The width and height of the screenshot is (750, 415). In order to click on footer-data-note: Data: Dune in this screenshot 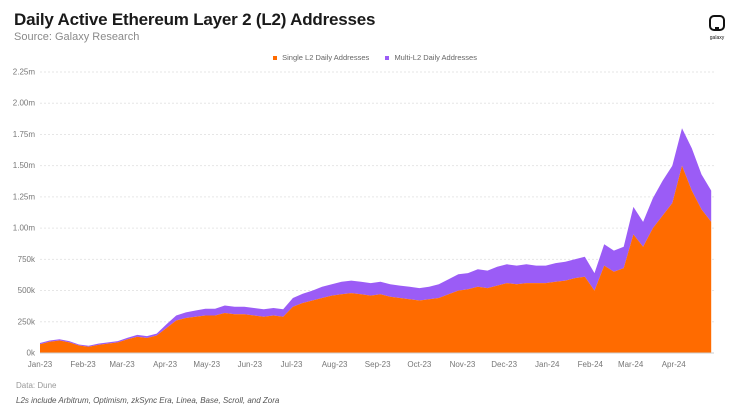, I will do `click(36, 385)`.